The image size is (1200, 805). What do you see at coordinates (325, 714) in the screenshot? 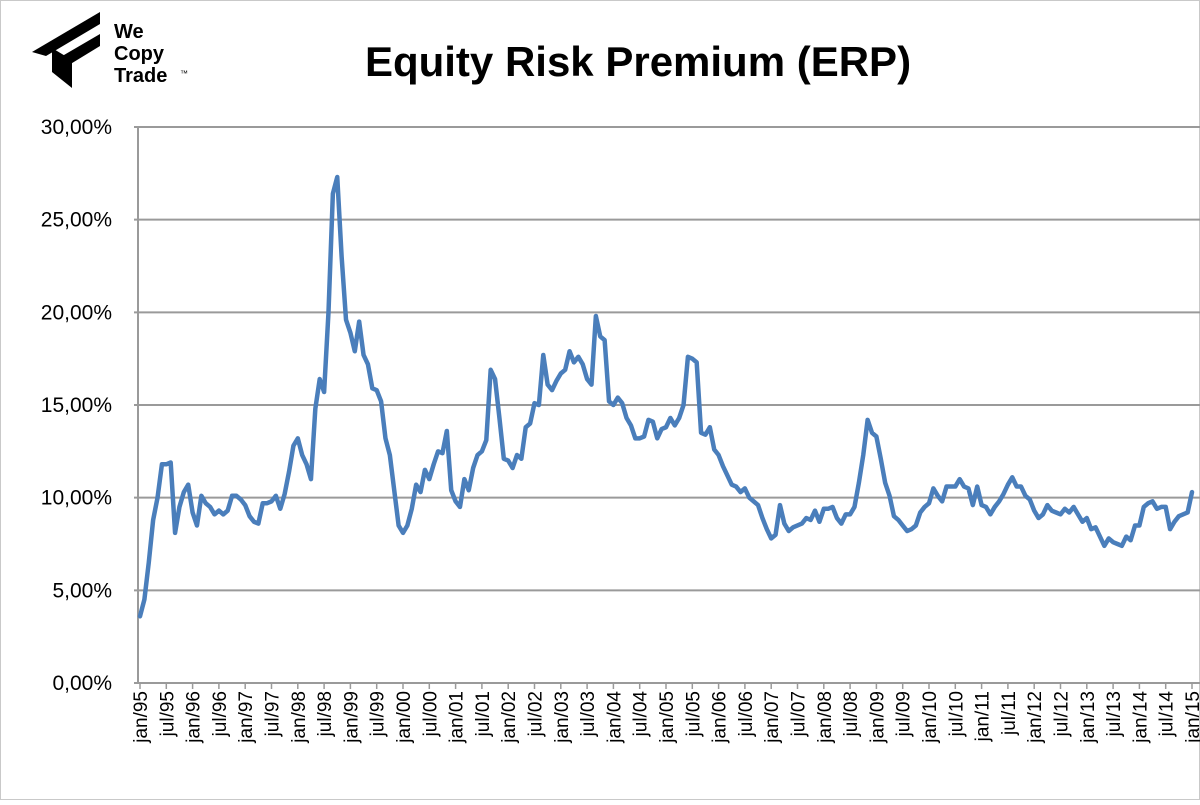
I see `x-tick-label: jul/98` at bounding box center [325, 714].